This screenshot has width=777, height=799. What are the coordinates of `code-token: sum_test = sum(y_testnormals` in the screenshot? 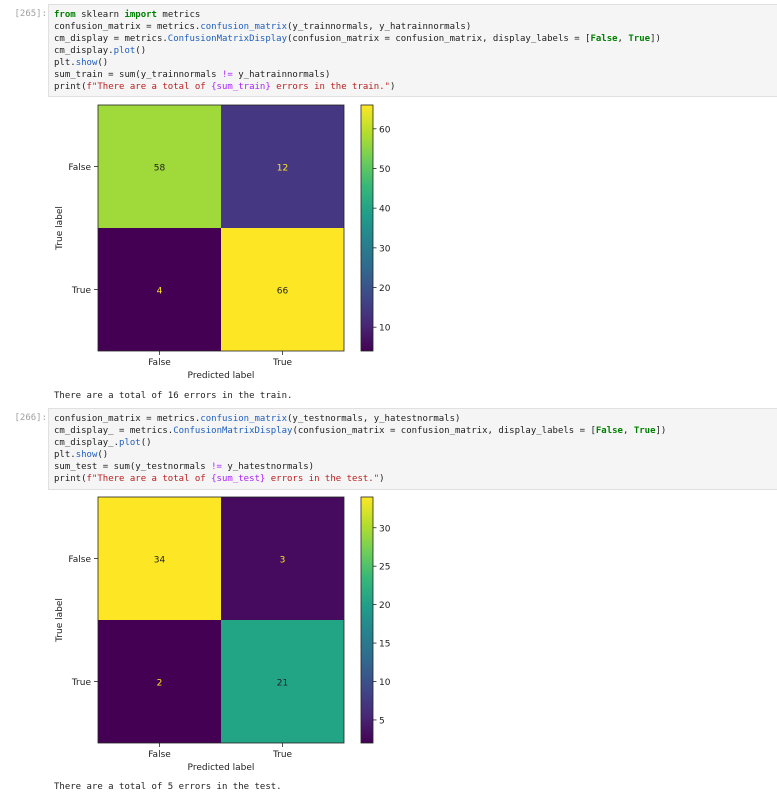 It's located at (133, 467).